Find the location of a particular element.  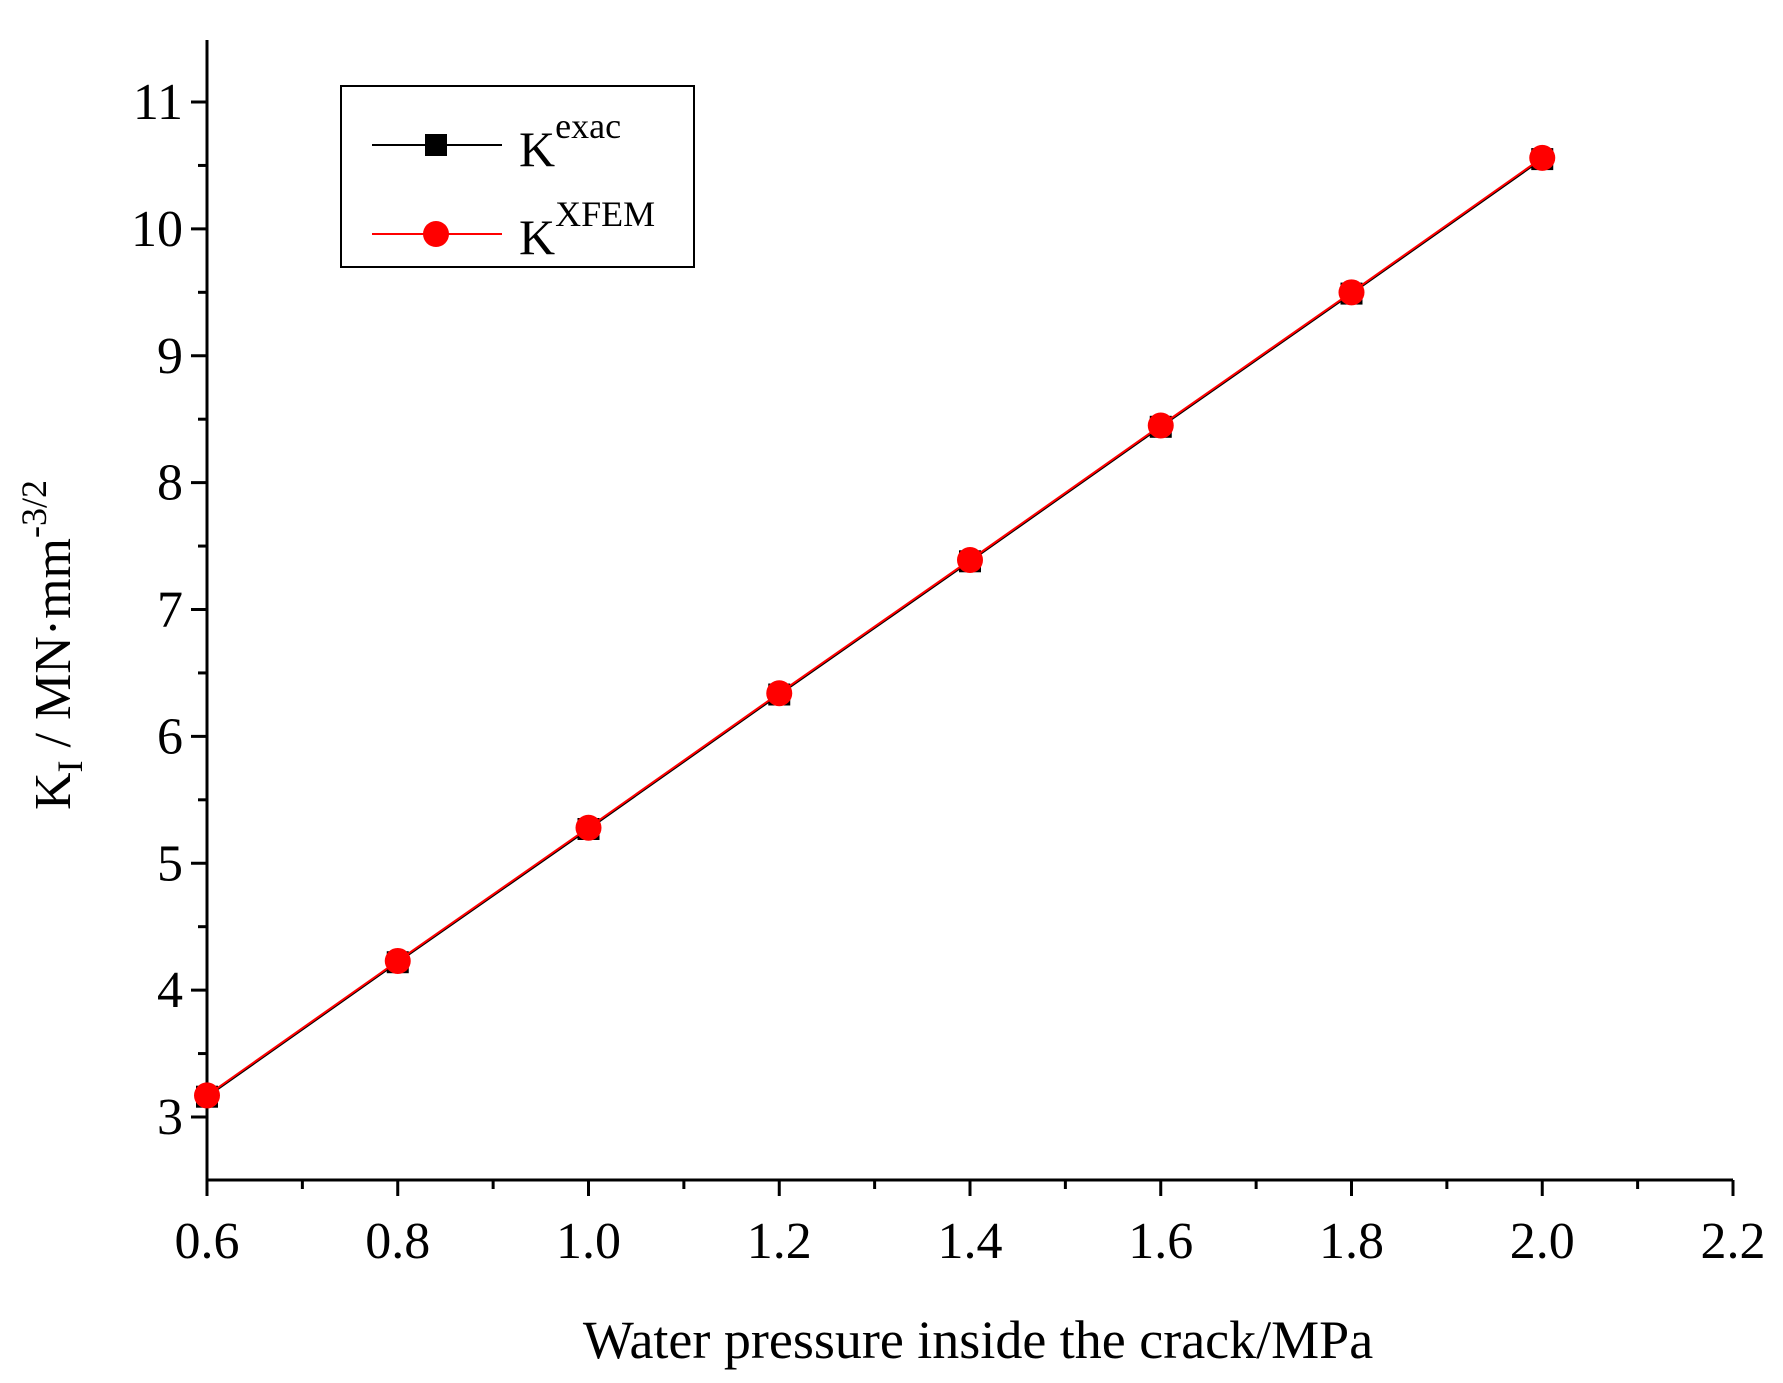

legend-box is located at coordinates (517, 176).